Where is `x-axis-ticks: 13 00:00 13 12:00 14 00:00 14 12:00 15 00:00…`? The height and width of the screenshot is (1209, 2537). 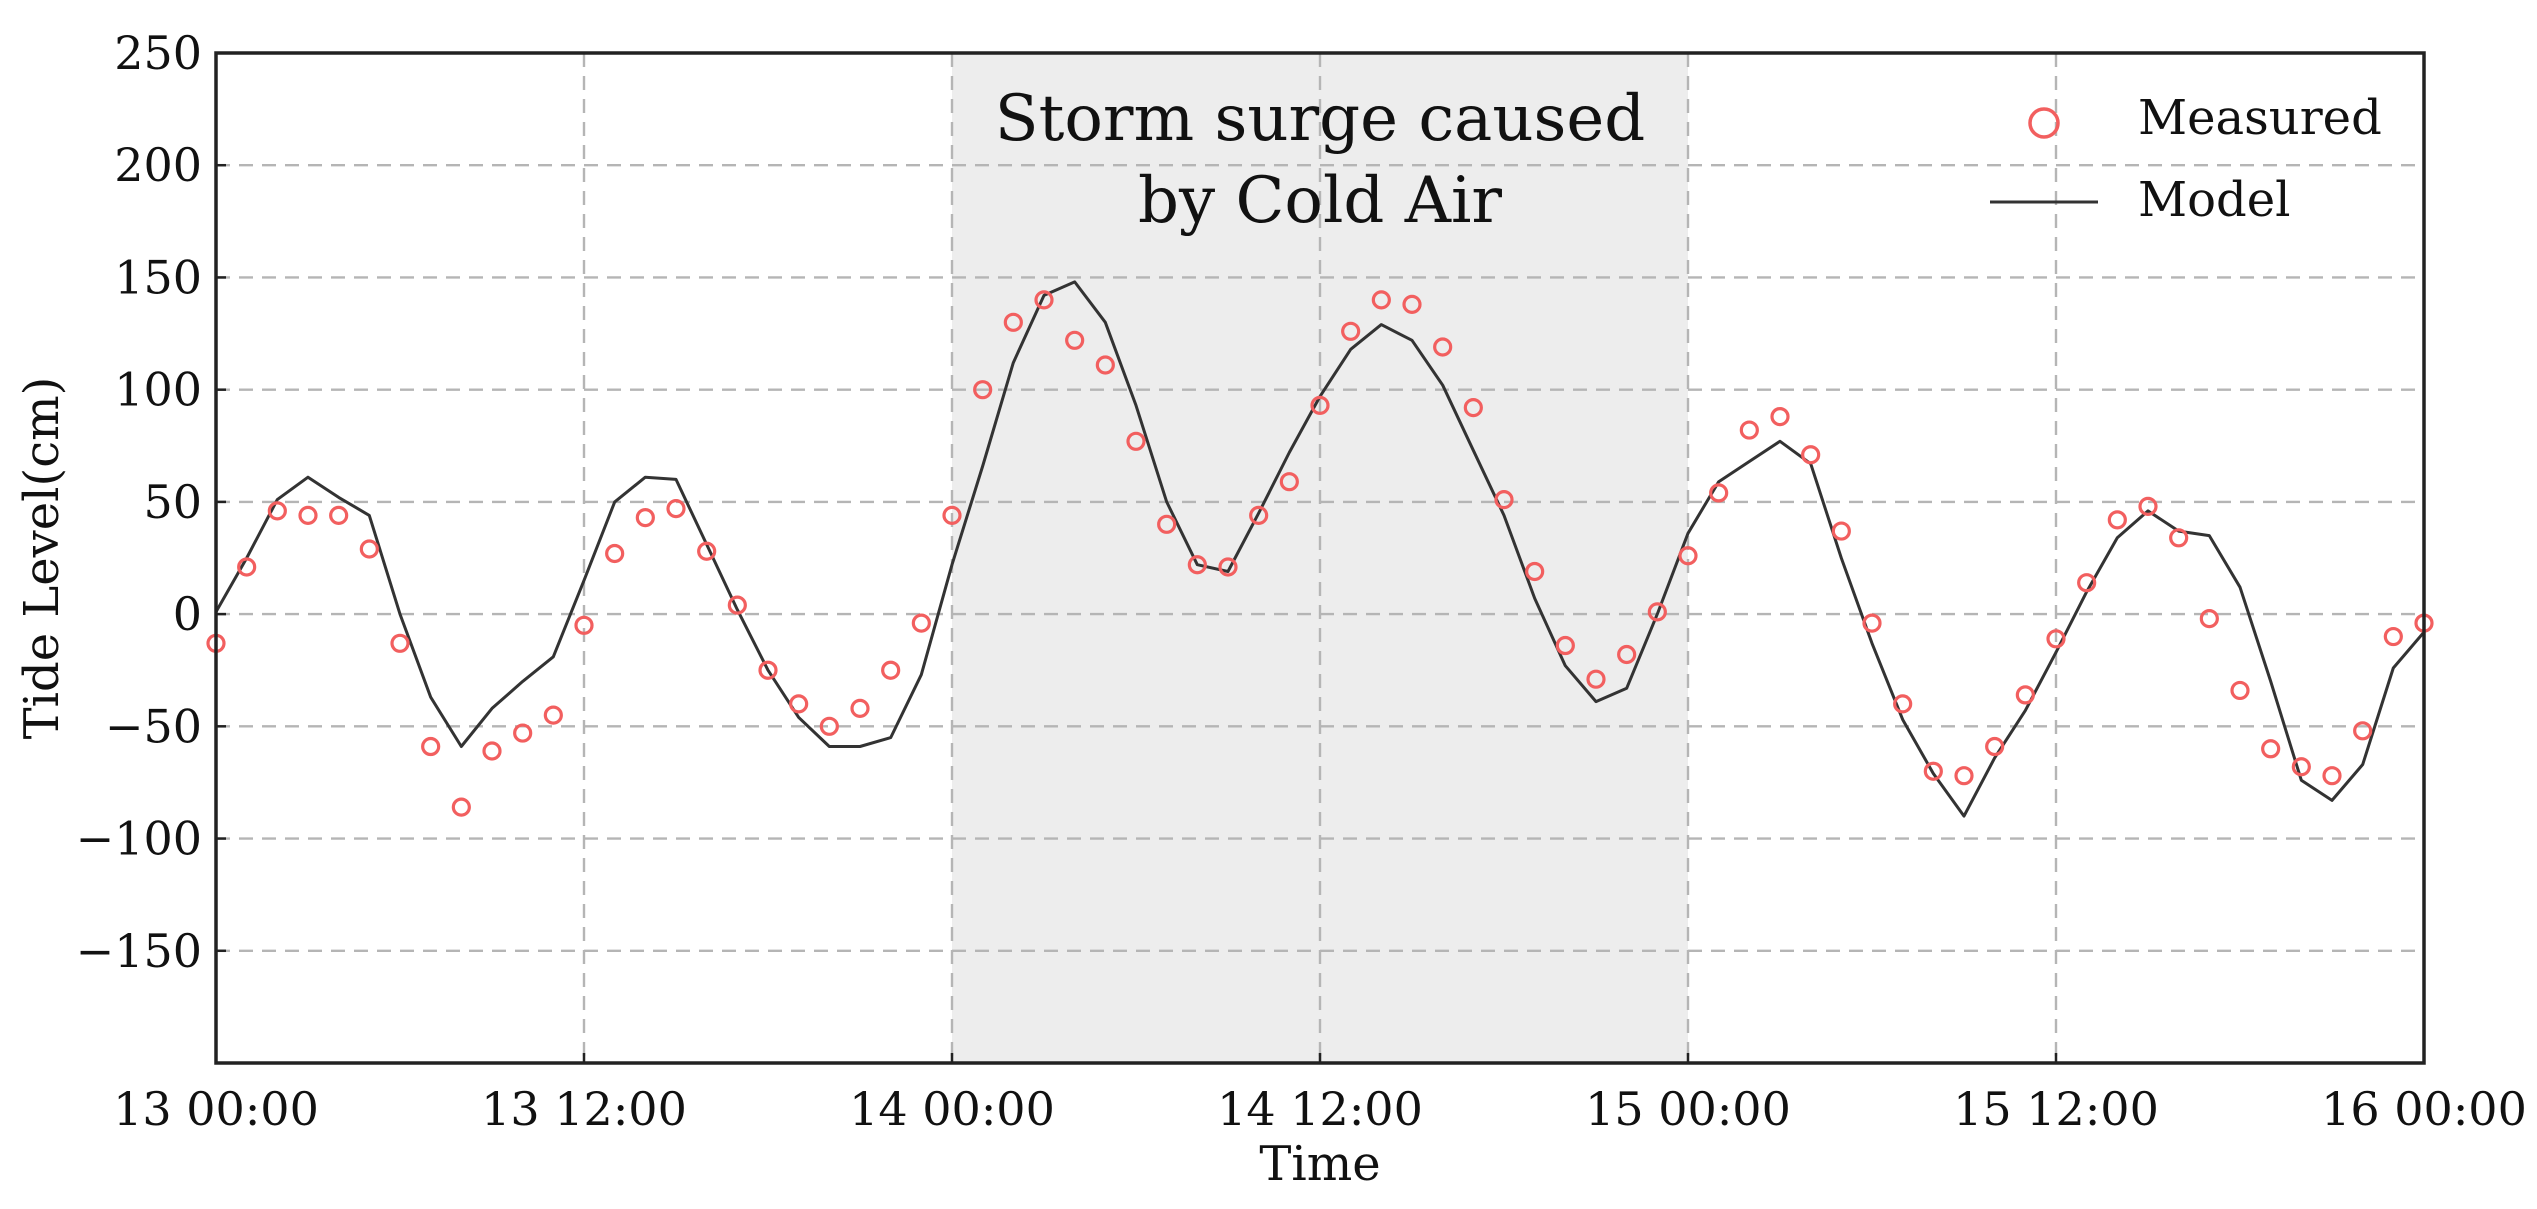 x-axis-ticks: 13 00:00 13 12:00 14 00:00 14 12:00 15 00:00… is located at coordinates (1320, 1094).